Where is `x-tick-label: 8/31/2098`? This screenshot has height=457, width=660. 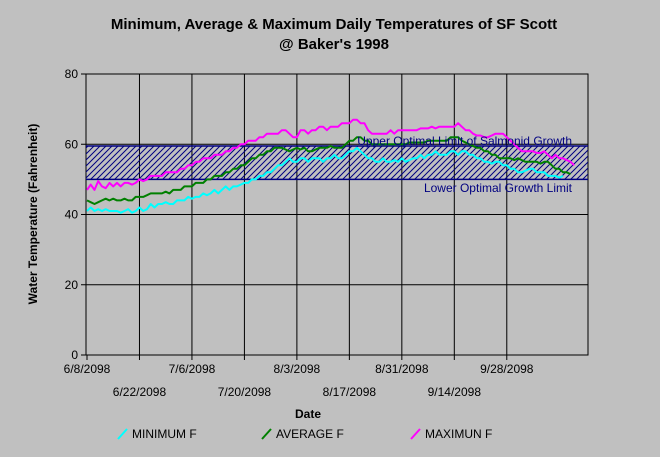 x-tick-label: 8/31/2098 is located at coordinates (402, 369).